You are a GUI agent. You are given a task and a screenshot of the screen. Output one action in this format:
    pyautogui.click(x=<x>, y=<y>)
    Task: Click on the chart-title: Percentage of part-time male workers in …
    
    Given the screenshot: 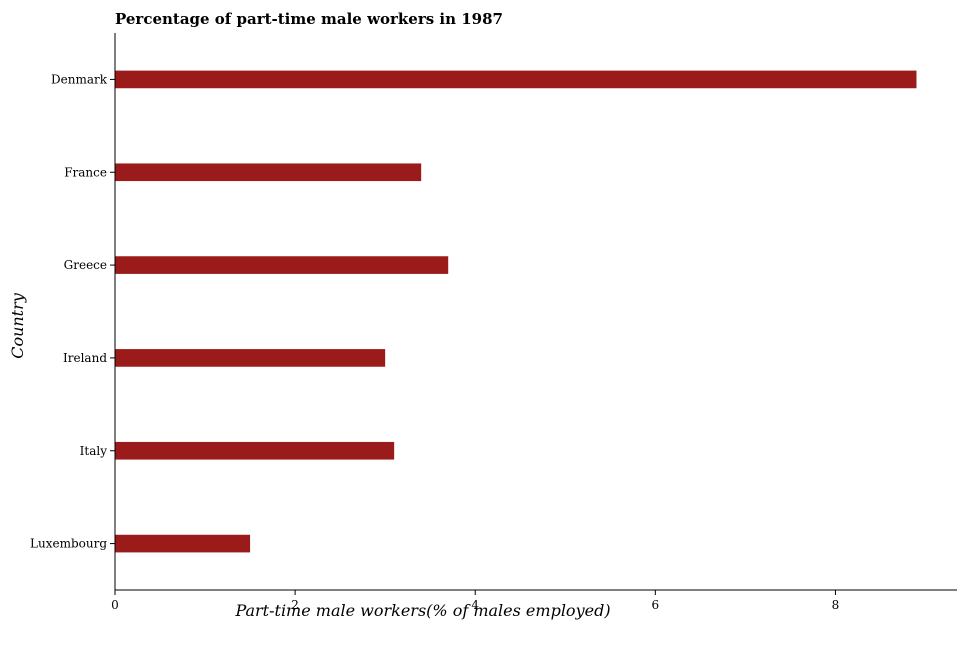 What is the action you would take?
    pyautogui.click(x=309, y=19)
    